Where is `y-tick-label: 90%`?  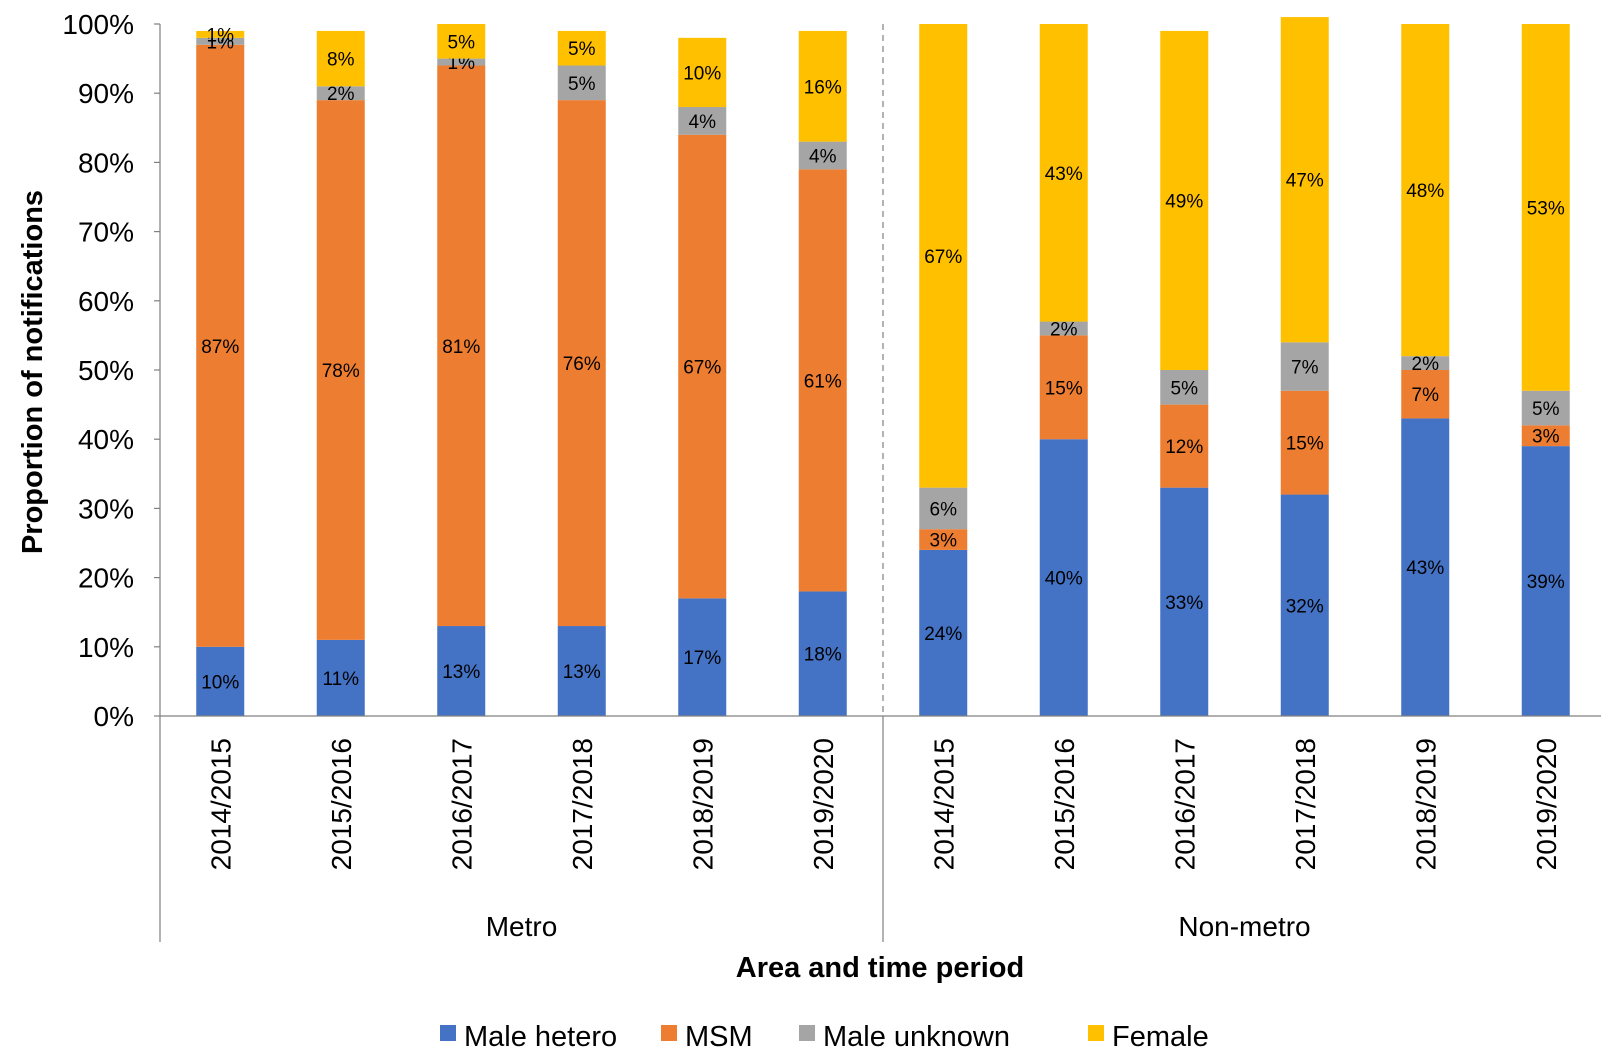
y-tick-label: 90% is located at coordinates (106, 93).